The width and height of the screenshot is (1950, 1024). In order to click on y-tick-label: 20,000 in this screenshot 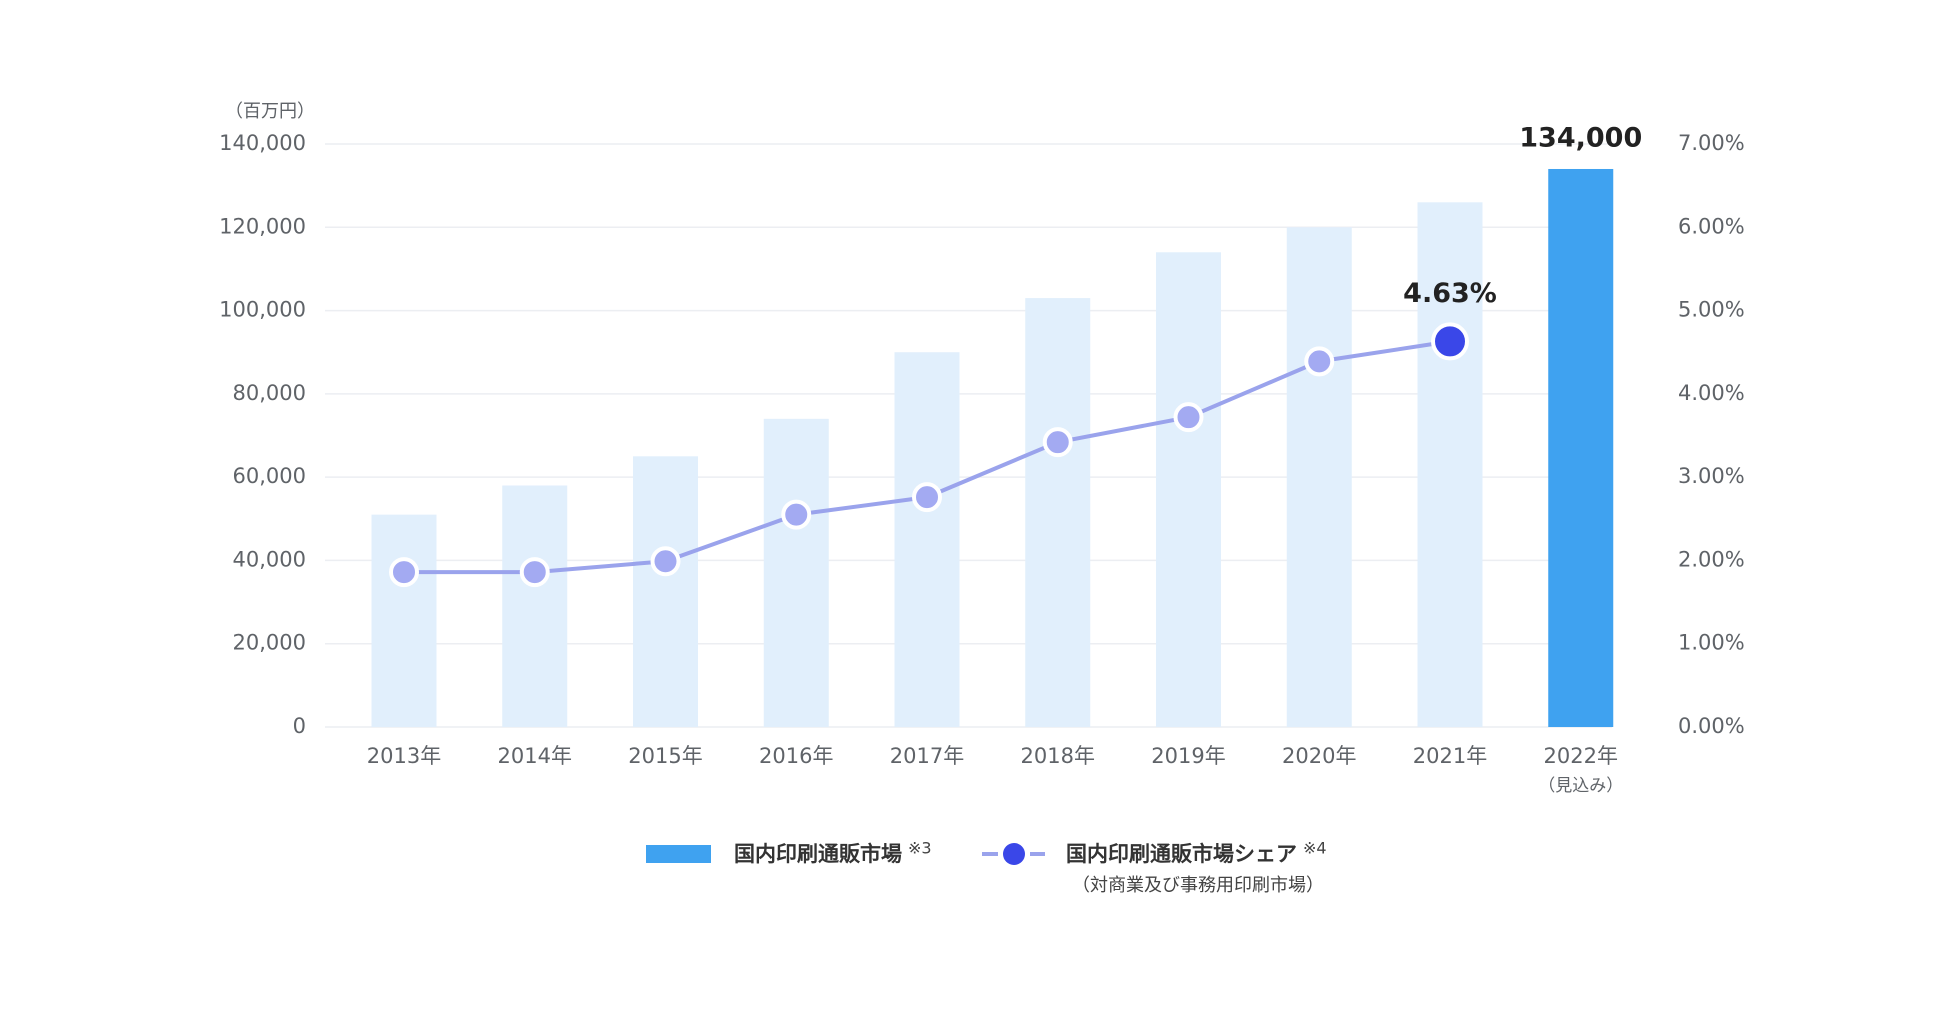, I will do `click(269, 643)`.